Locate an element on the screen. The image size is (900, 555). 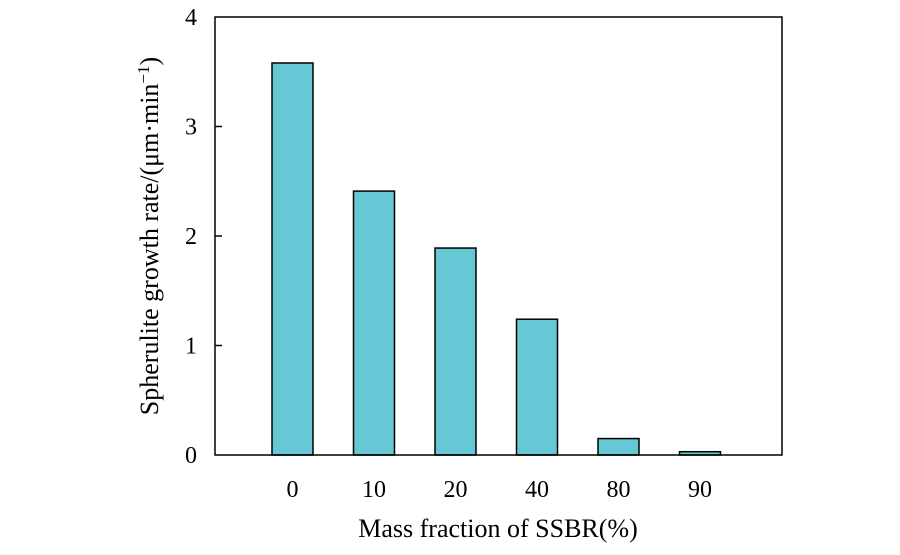
y-tick-label: 3 is located at coordinates (191, 128).